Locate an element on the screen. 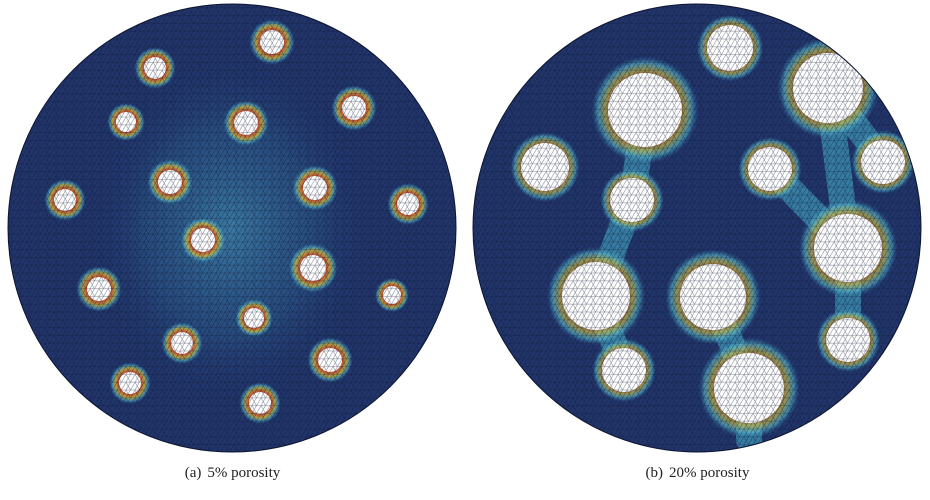  caption-tag: (b) is located at coordinates (654, 473).